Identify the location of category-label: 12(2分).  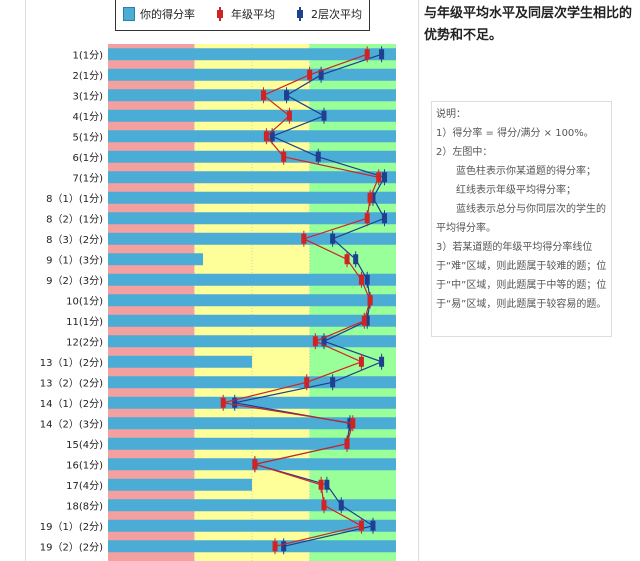
(84, 342).